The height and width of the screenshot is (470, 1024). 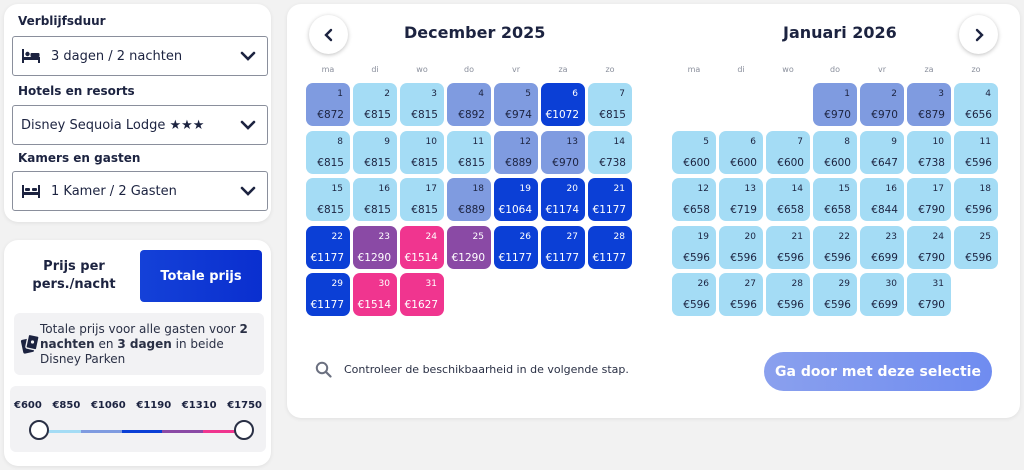 I want to click on calendar-day: 21 €596, so click(x=788, y=247).